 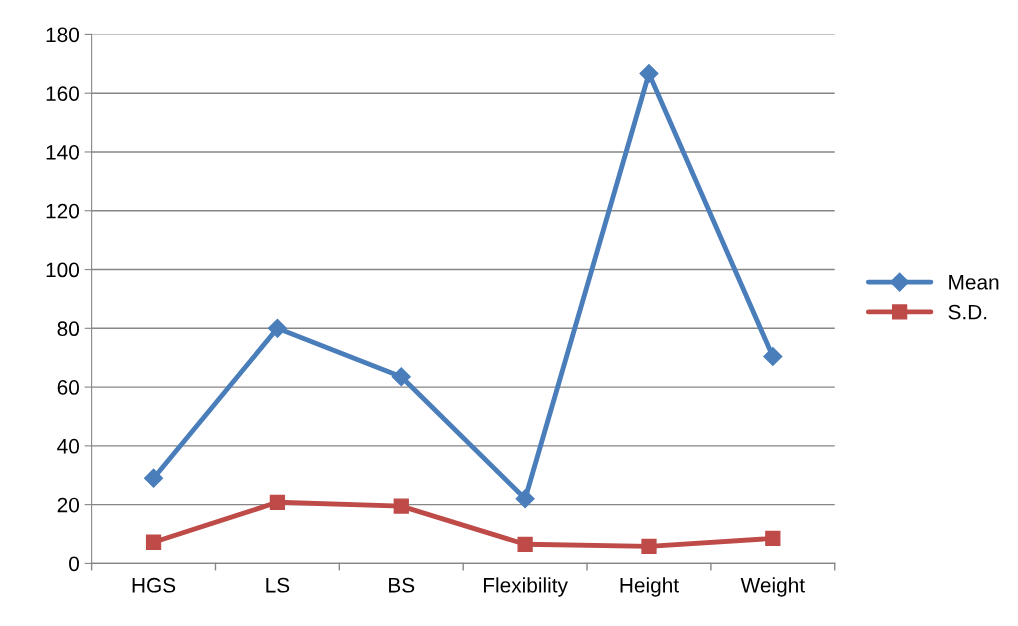 What do you see at coordinates (278, 585) in the screenshot?
I see `x-tick-label: LS` at bounding box center [278, 585].